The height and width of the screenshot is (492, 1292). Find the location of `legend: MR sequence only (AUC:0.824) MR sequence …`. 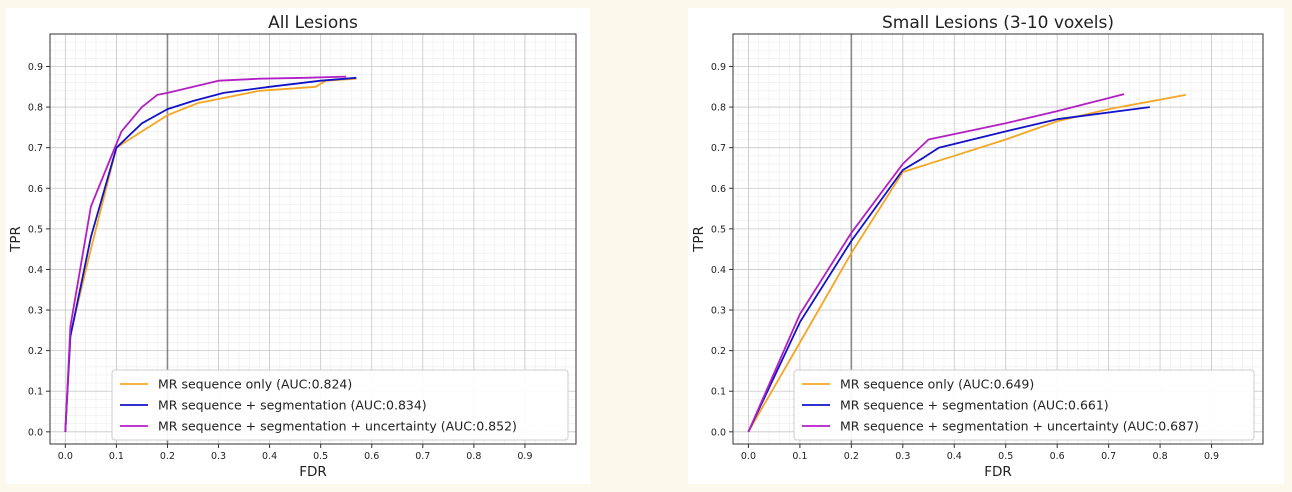

legend: MR sequence only (AUC:0.824) MR sequence … is located at coordinates (340, 405).